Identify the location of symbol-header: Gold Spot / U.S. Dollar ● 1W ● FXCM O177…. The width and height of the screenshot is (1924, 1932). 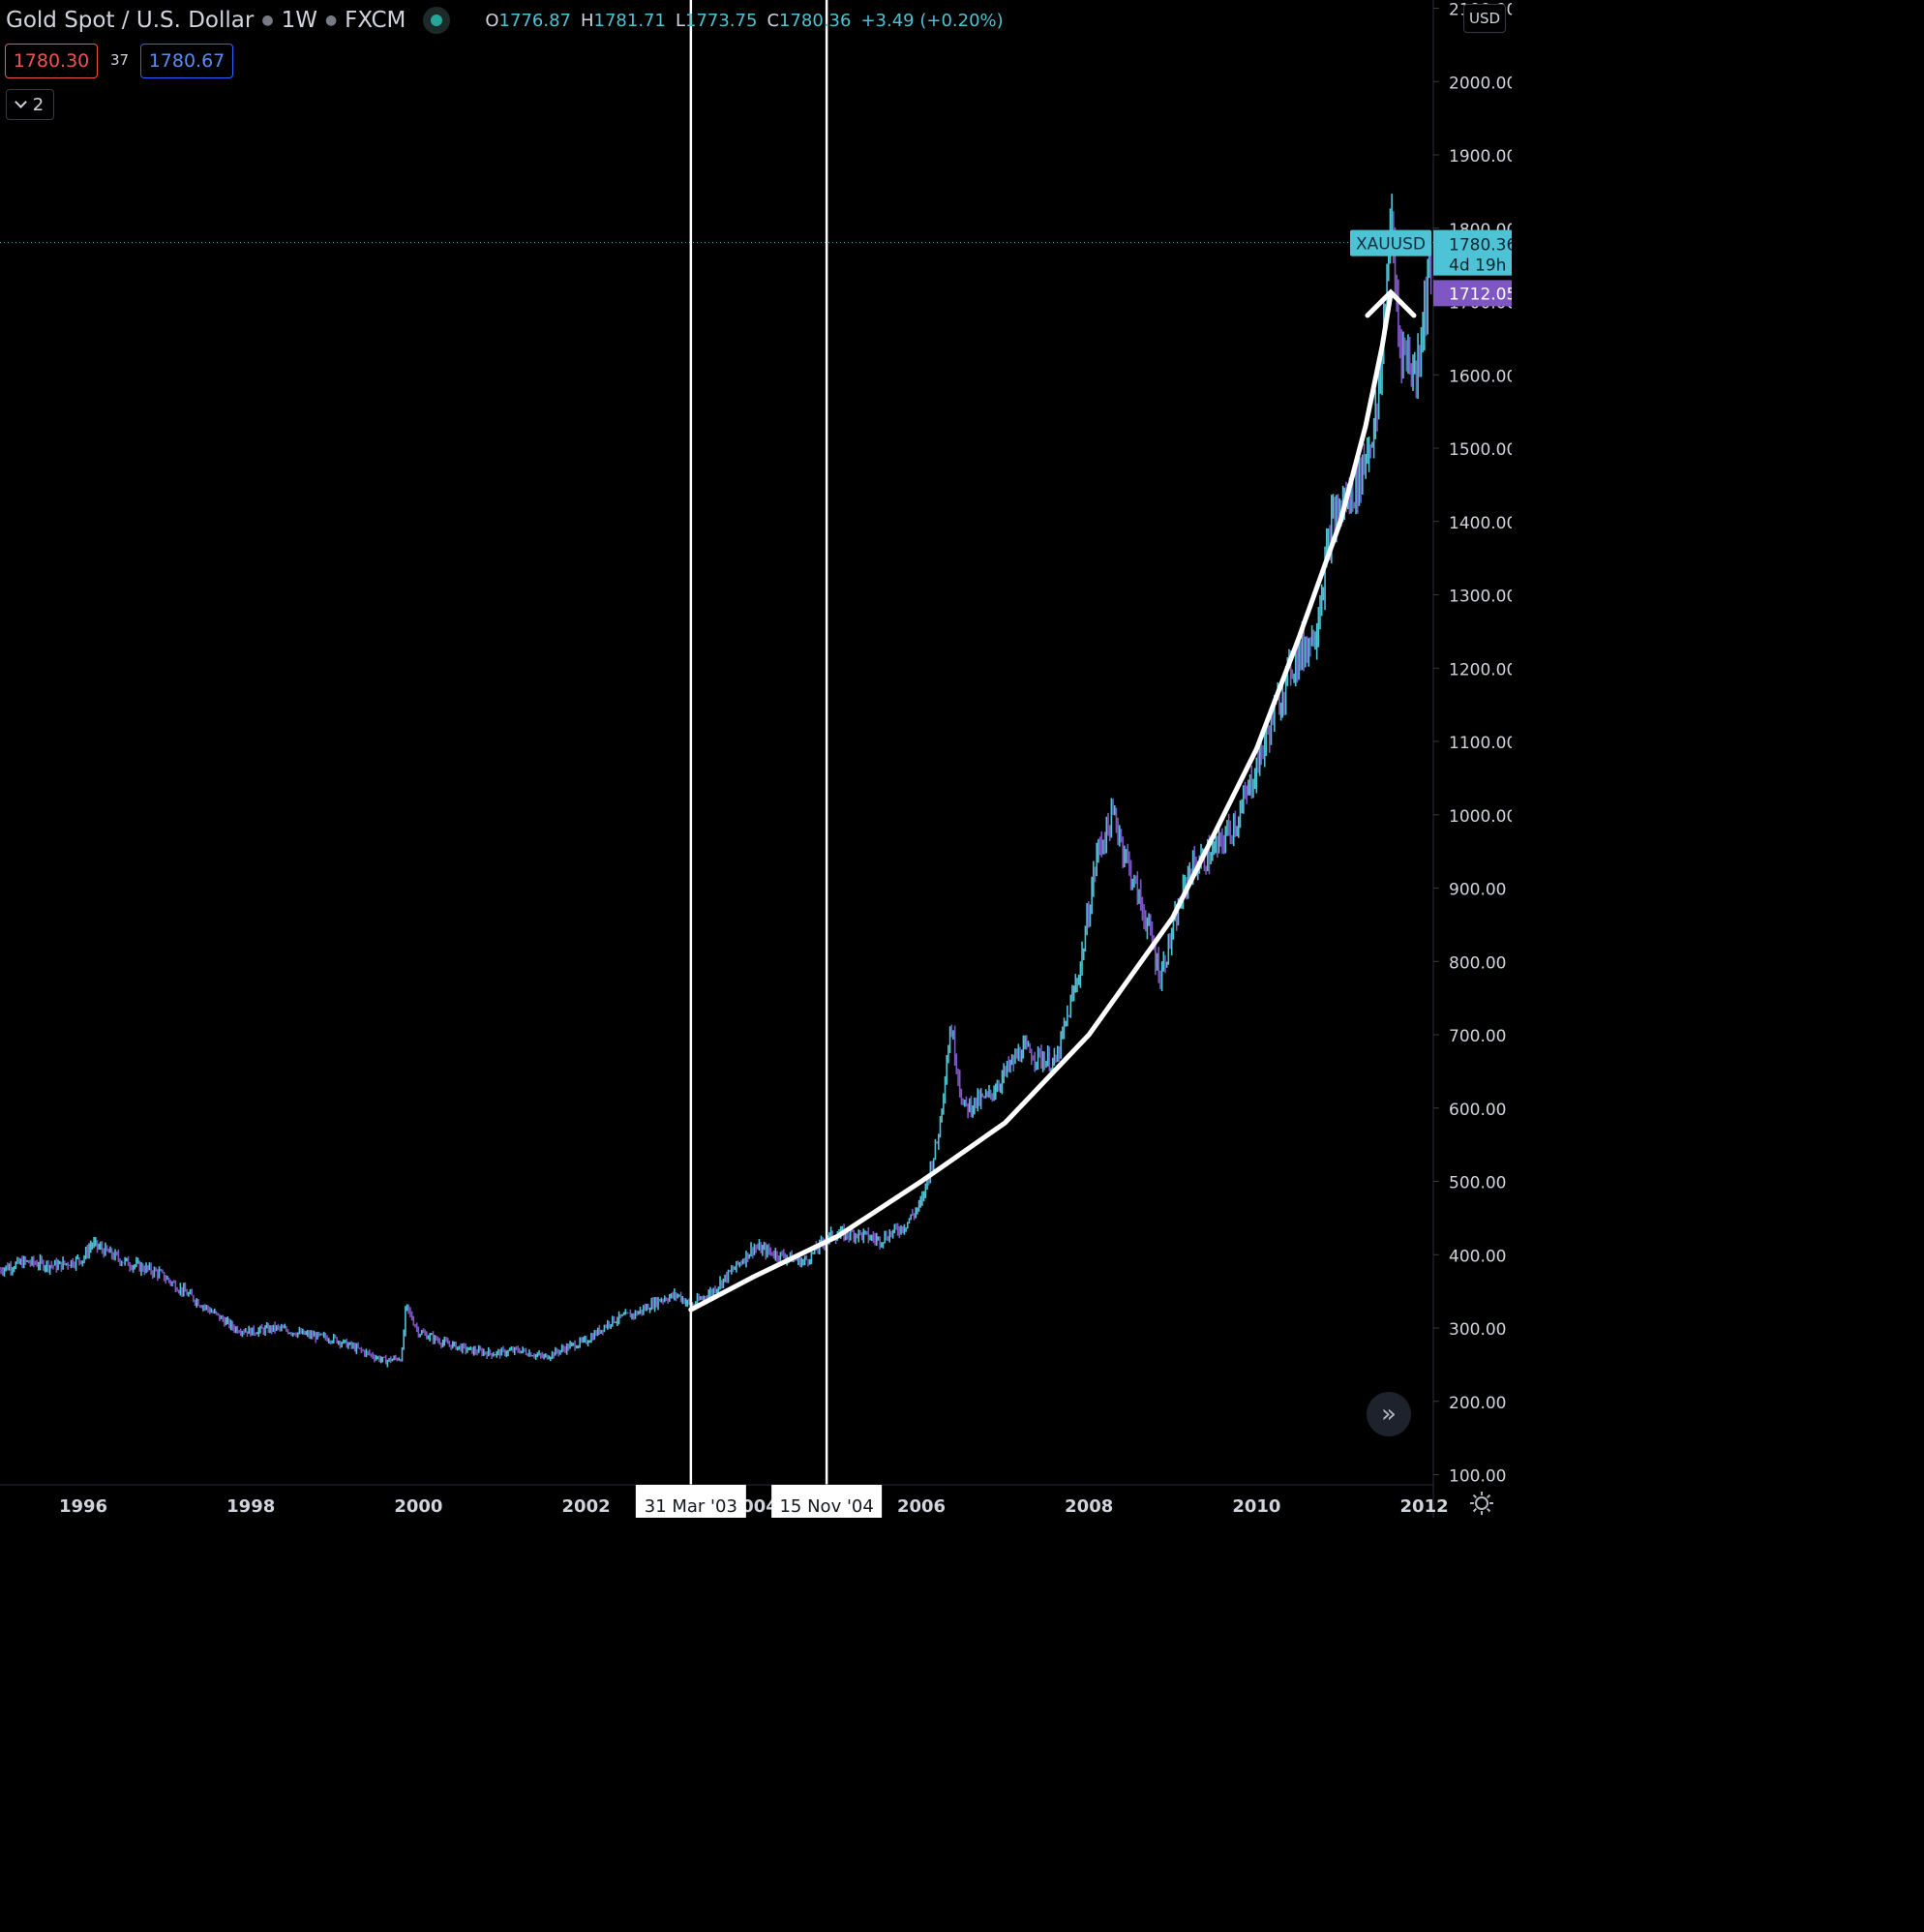
(505, 20).